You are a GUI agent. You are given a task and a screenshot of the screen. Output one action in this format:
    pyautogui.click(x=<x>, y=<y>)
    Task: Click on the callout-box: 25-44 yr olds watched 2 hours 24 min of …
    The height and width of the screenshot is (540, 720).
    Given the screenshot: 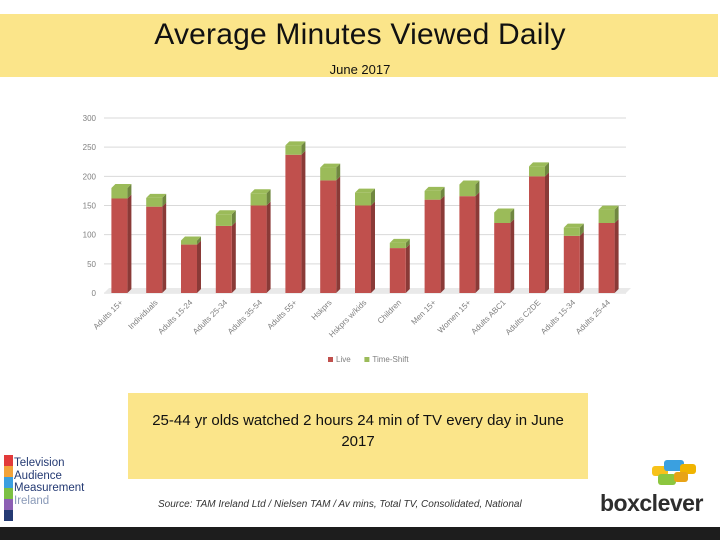 What is the action you would take?
    pyautogui.click(x=358, y=436)
    